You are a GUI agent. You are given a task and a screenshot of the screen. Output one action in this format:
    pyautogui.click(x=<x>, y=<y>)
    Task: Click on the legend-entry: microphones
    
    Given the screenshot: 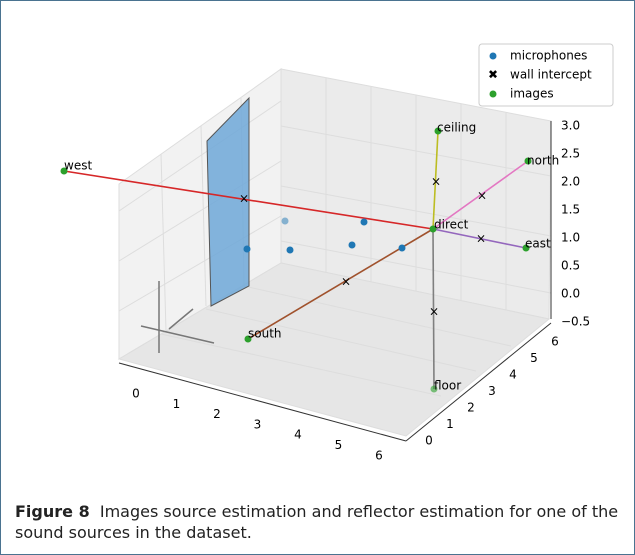 What is the action you would take?
    pyautogui.click(x=548, y=56)
    